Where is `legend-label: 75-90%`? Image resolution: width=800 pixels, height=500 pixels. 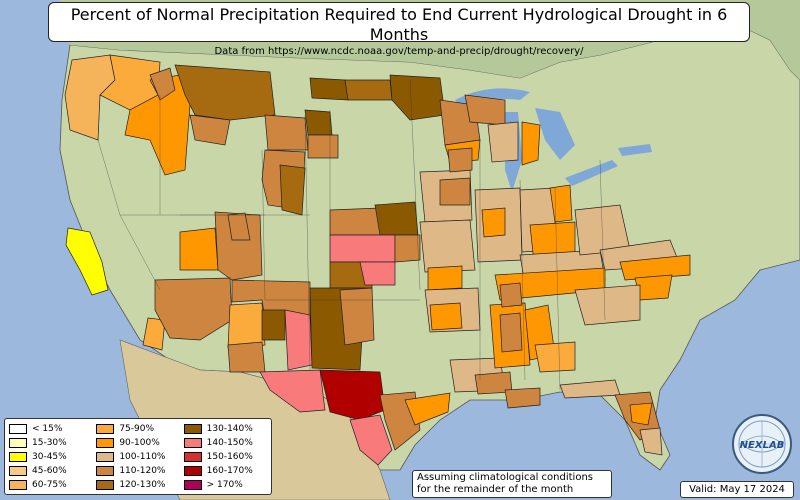 legend-label: 75-90% is located at coordinates (137, 429).